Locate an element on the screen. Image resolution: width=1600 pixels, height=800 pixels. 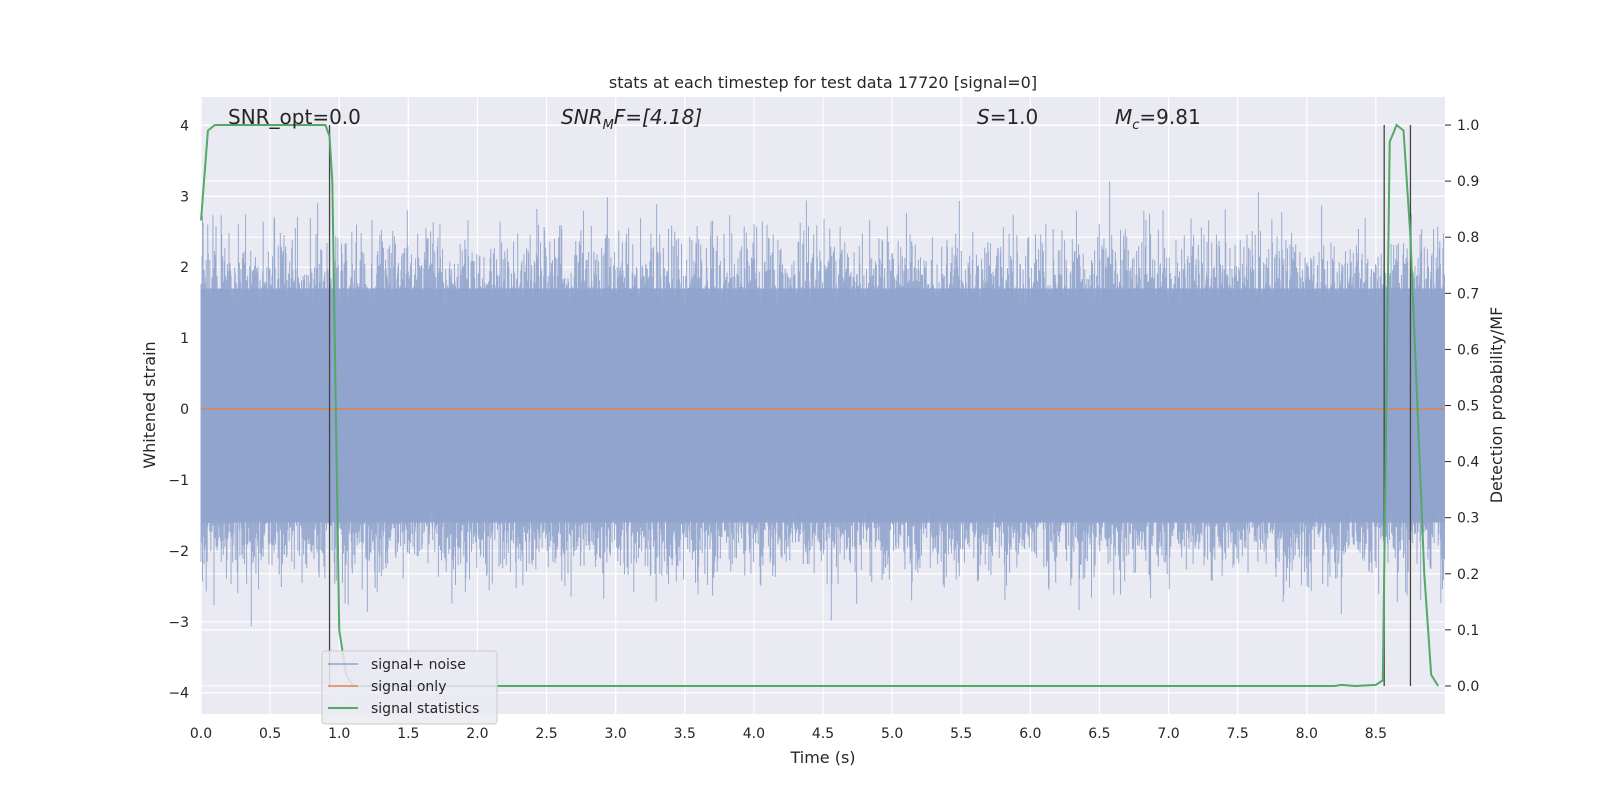
y-tick-label-right: 0.0 is located at coordinates (1468, 687).